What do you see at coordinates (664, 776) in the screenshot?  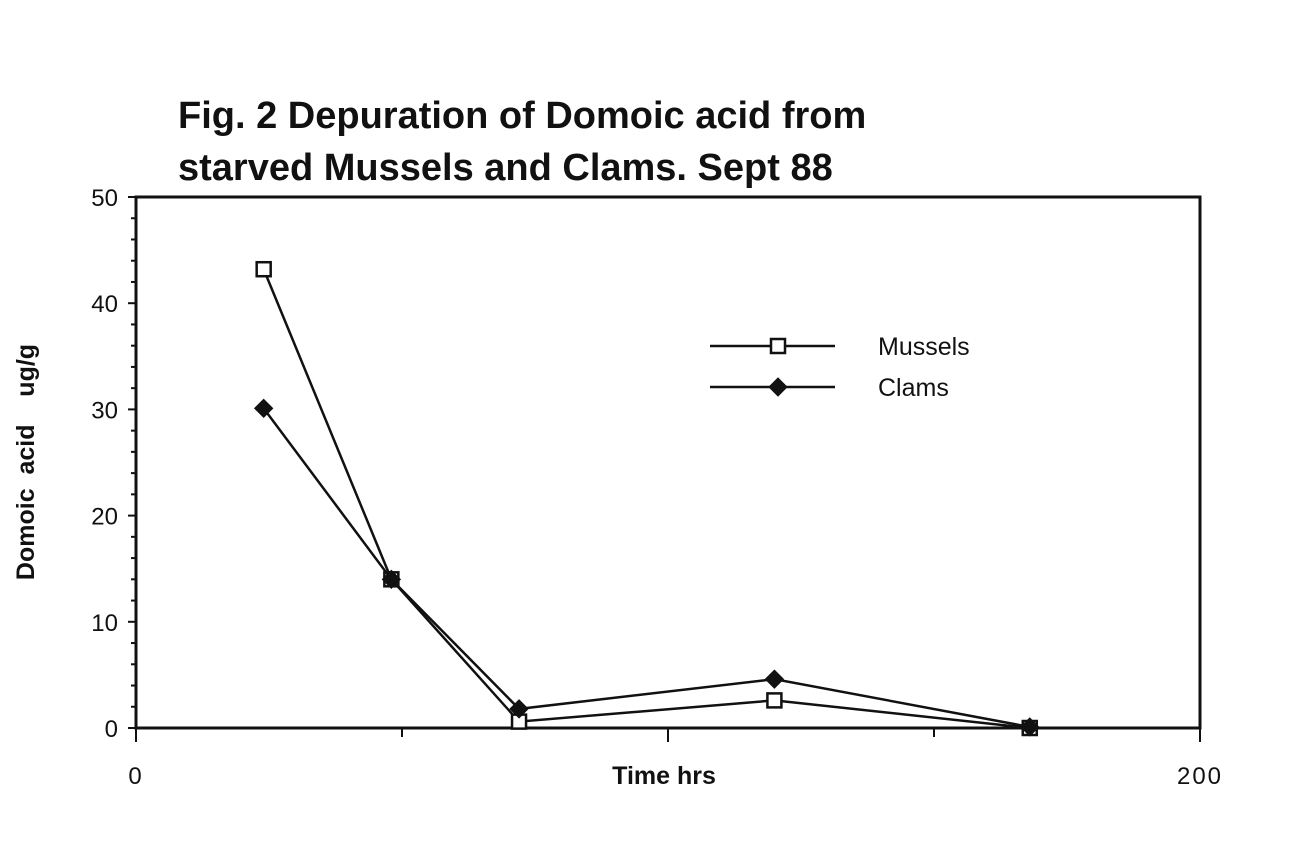 I see `x-axis-label: Time hrs` at bounding box center [664, 776].